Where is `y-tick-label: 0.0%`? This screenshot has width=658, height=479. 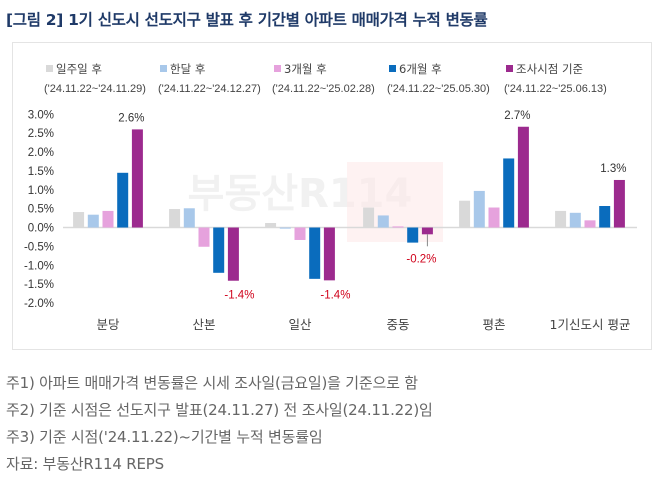
y-tick-label: 0.0% is located at coordinates (41, 229).